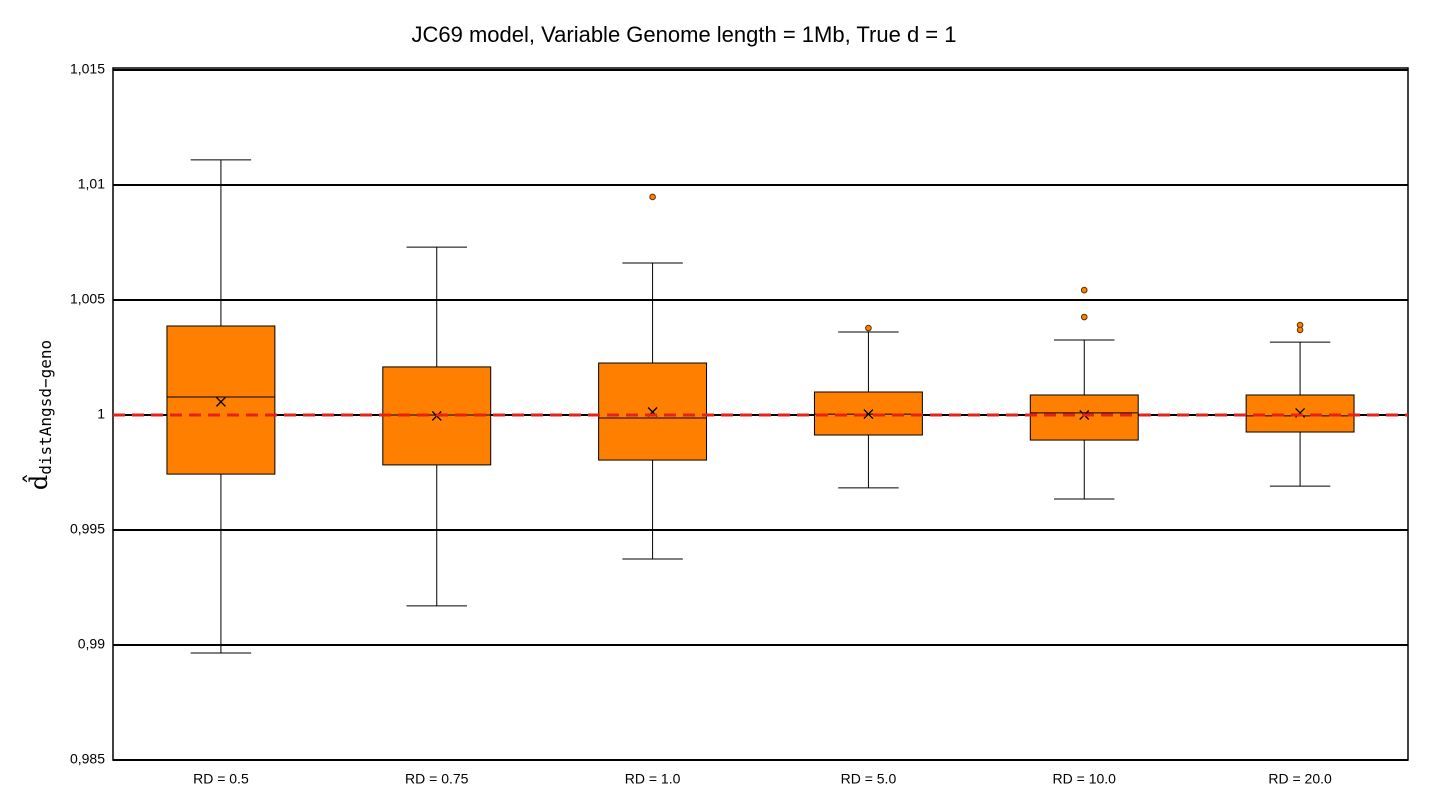 The height and width of the screenshot is (810, 1440). I want to click on y-tick-label: 0,985, so click(87, 759).